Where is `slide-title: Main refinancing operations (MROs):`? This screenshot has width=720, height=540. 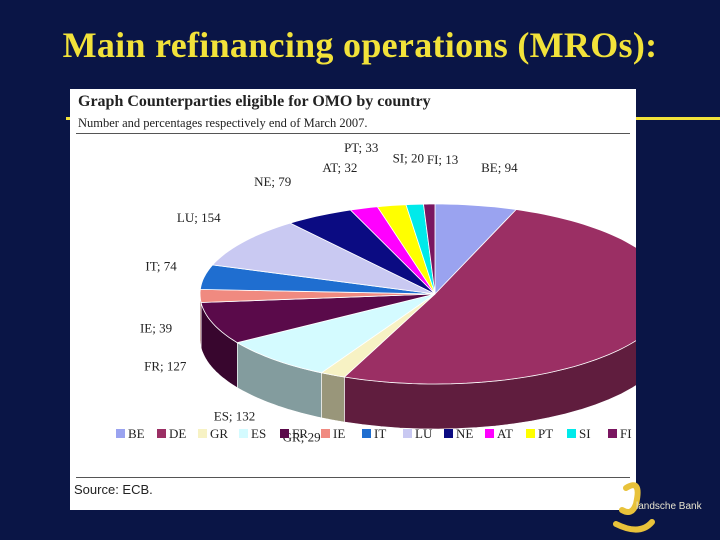 slide-title: Main refinancing operations (MROs): is located at coordinates (360, 45).